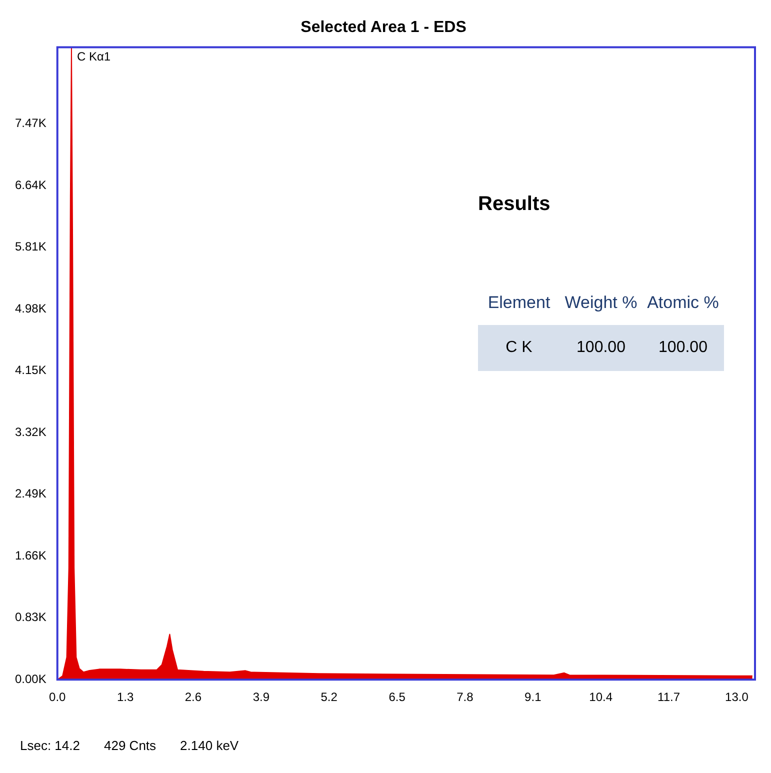  What do you see at coordinates (601, 697) in the screenshot?
I see `x-tick-label: 10.4` at bounding box center [601, 697].